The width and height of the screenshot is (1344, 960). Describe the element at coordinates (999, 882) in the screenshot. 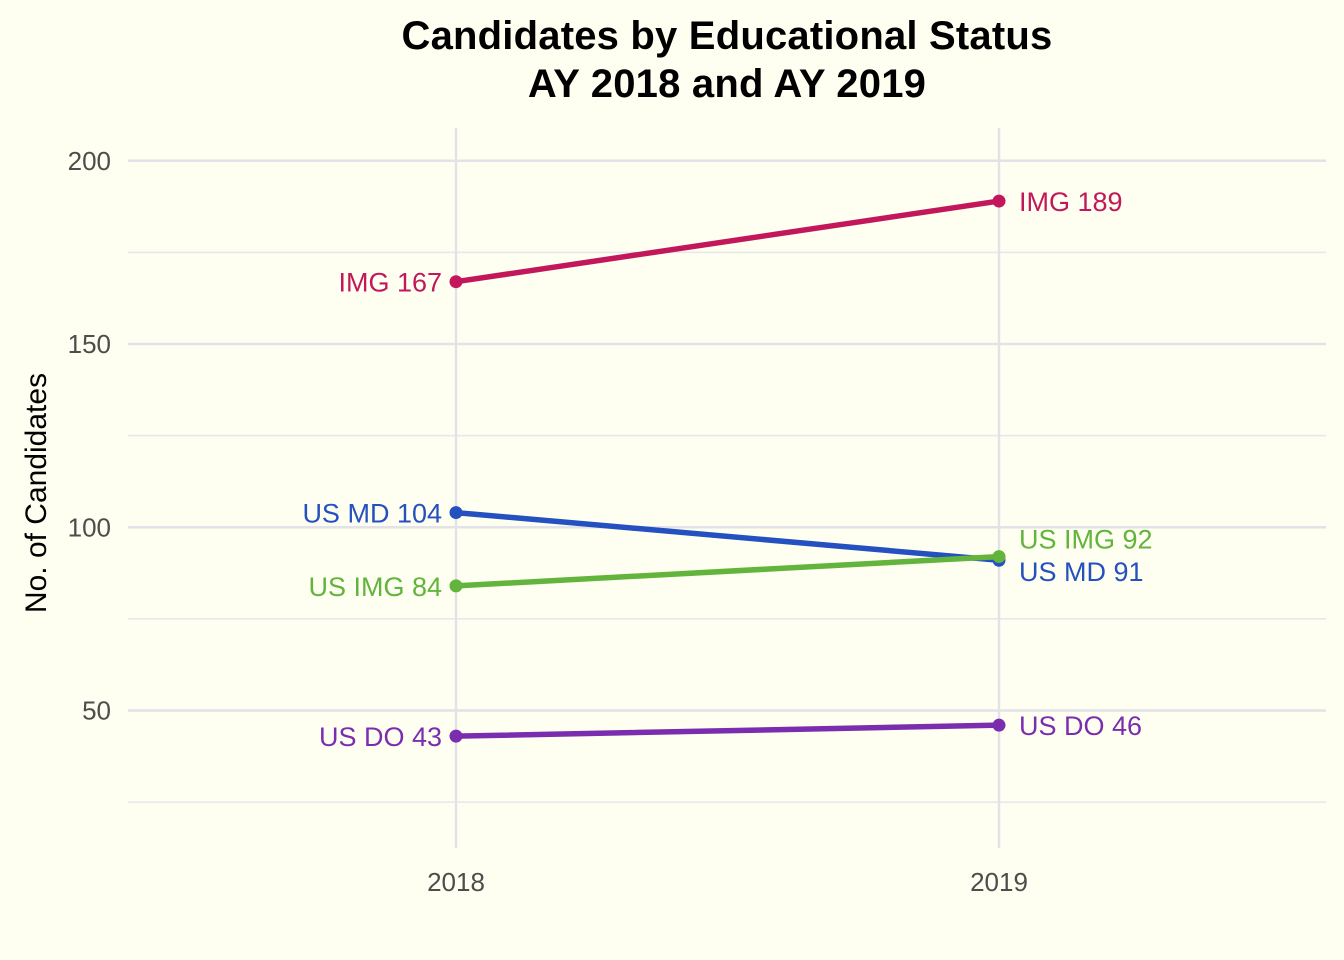

I see `x-tick-label: 2019` at that location.